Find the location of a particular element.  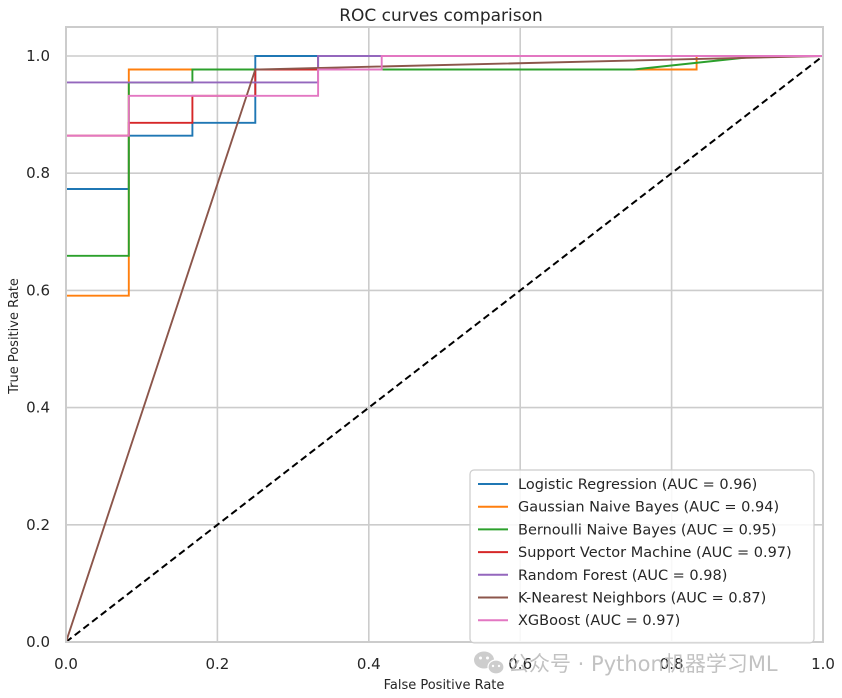

x-tick-labels: 0.0 0.2 0.4 0.6 0.8 1.0 is located at coordinates (444, 664).